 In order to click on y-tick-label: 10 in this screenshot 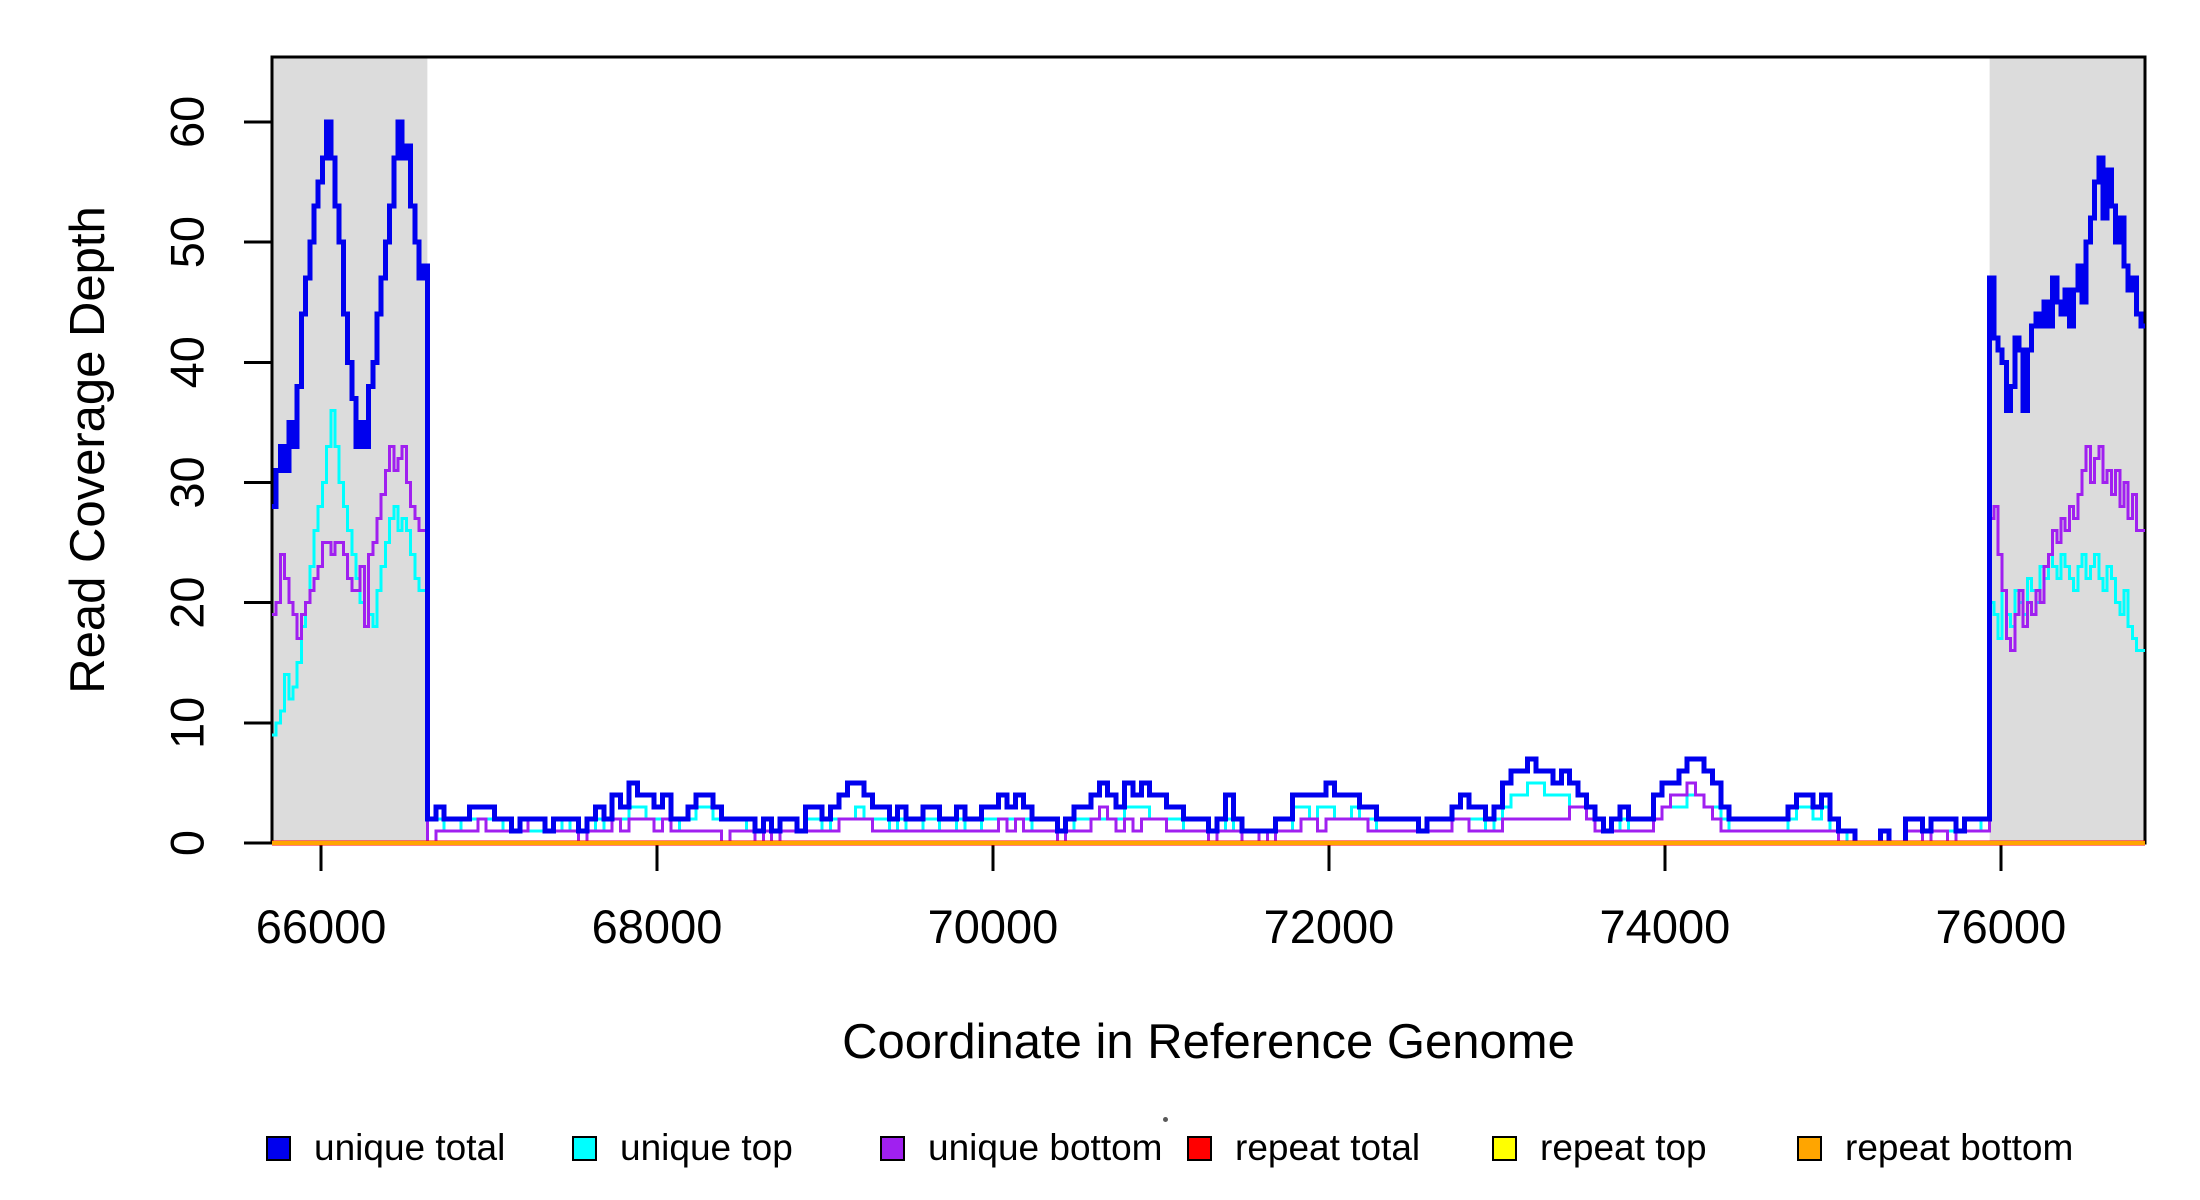, I will do `click(187, 723)`.